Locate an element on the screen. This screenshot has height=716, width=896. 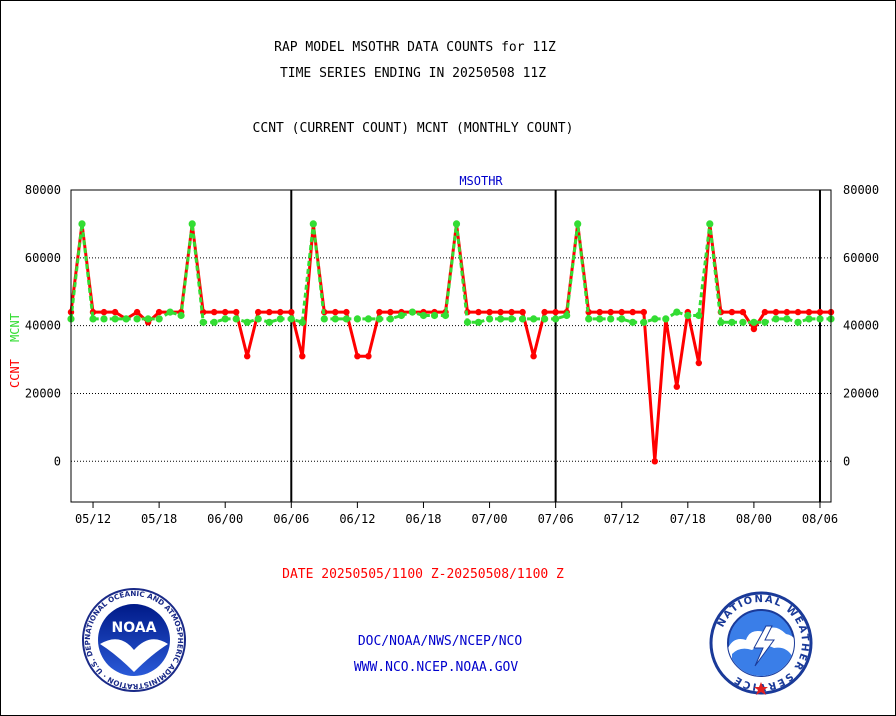
y-axis-label-ccnt: CCNT is located at coordinates (15, 373).